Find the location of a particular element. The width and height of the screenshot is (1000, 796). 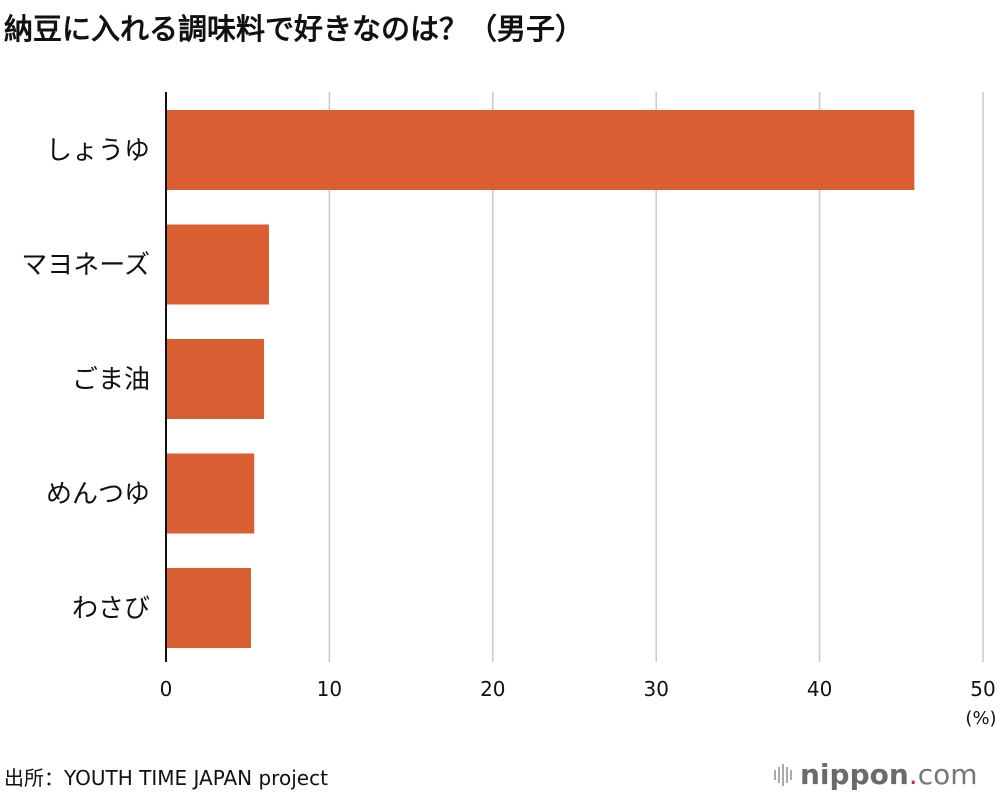

nippon-logo: nippon. com is located at coordinates (876, 774).